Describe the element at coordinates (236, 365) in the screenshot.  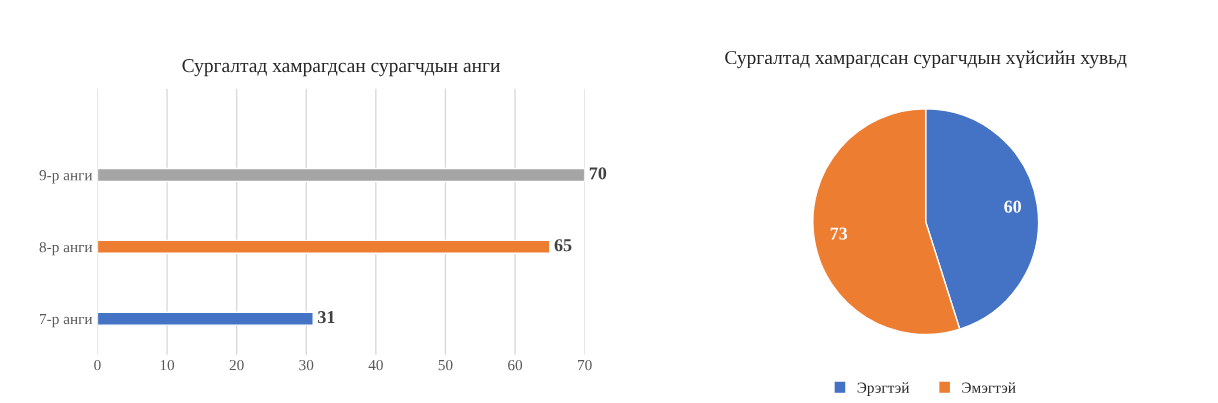
I see `x-tick-label: 20` at that location.